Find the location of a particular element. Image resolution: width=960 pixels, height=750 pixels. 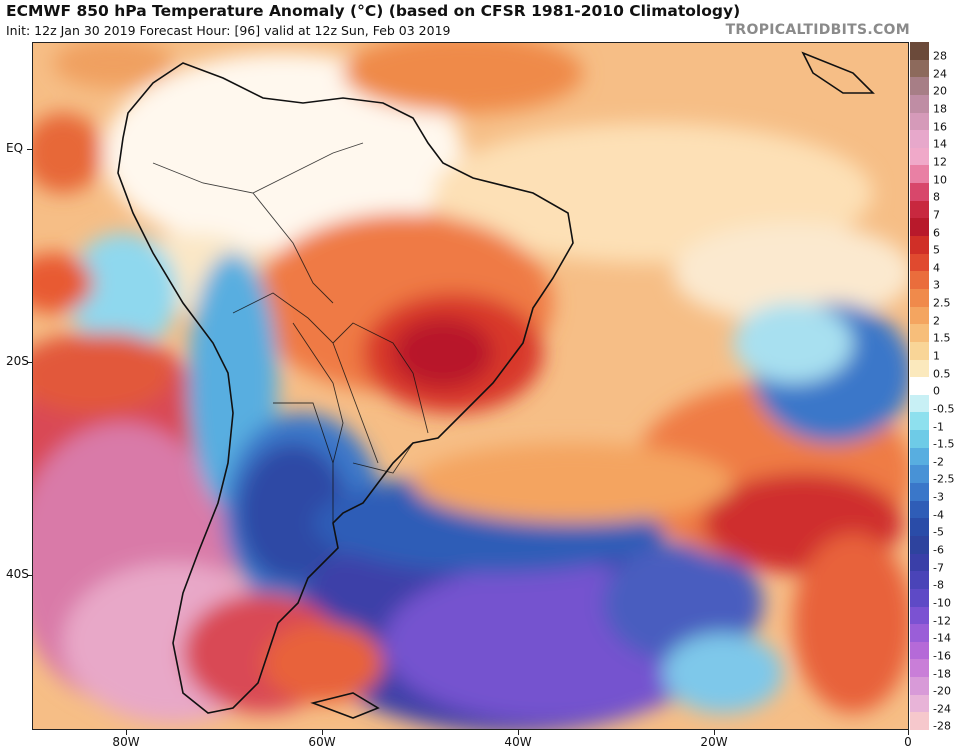

colorbar-label: 8 is located at coordinates (936, 197).